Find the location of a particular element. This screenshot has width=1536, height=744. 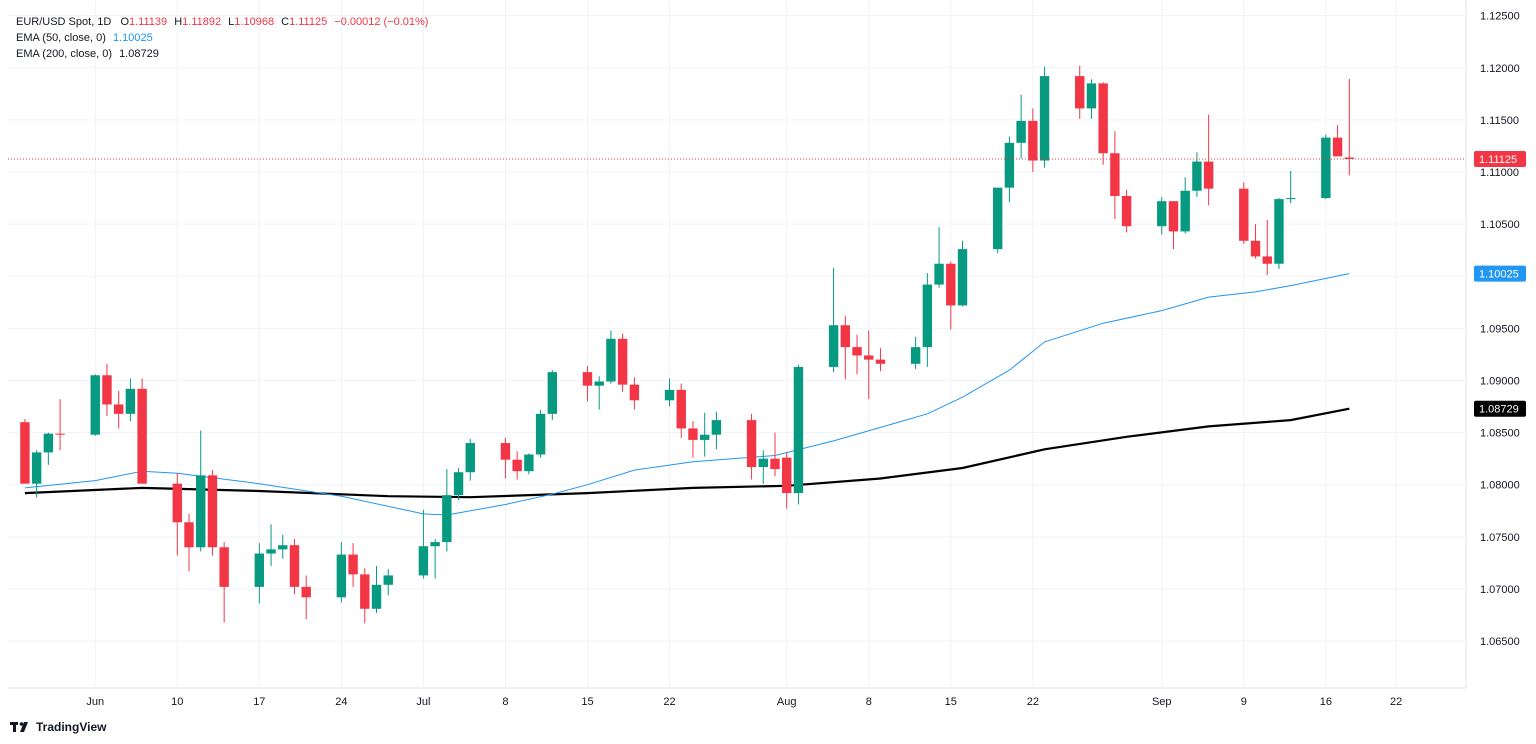

legend-open-label: O is located at coordinates (124, 22).